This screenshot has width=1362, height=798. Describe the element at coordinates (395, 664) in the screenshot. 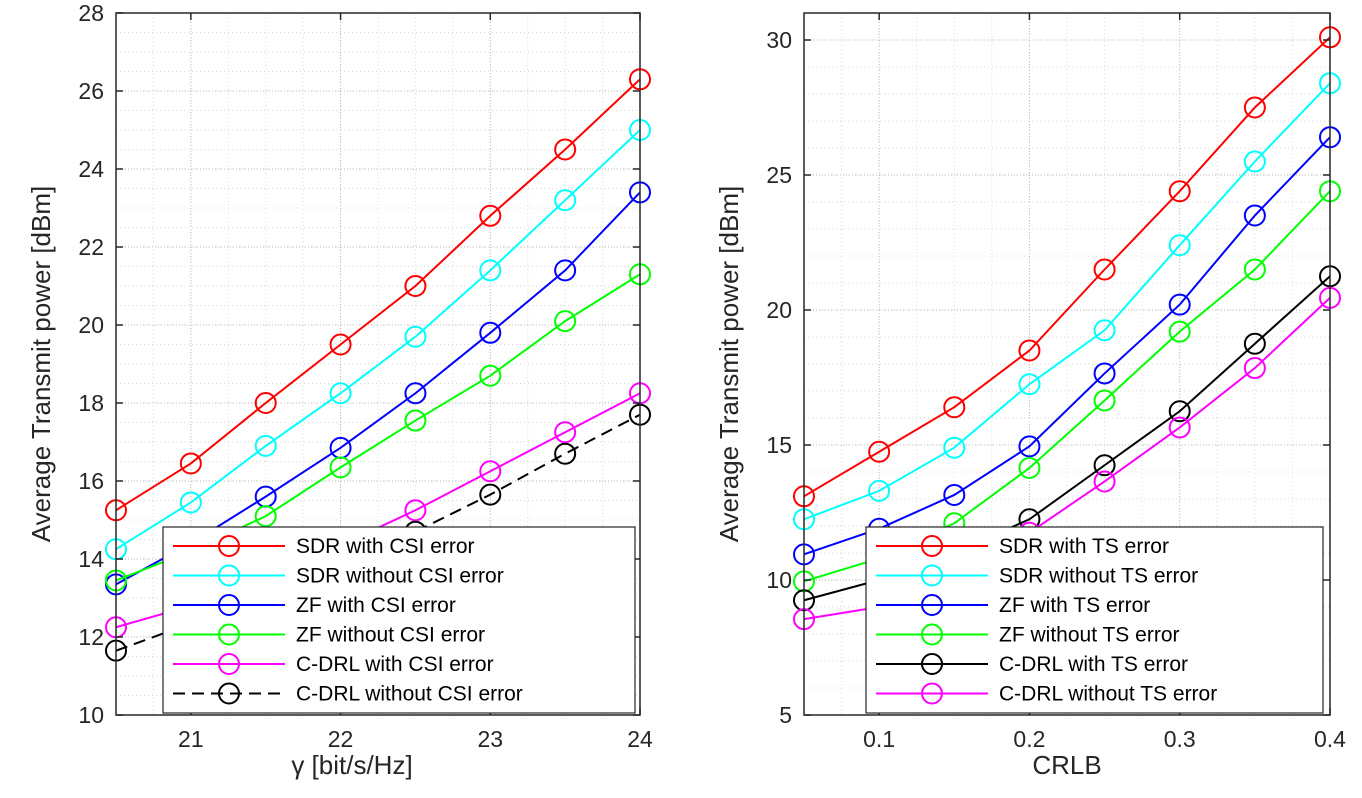

I see `legend-entry: C-DRL with CSI error` at that location.